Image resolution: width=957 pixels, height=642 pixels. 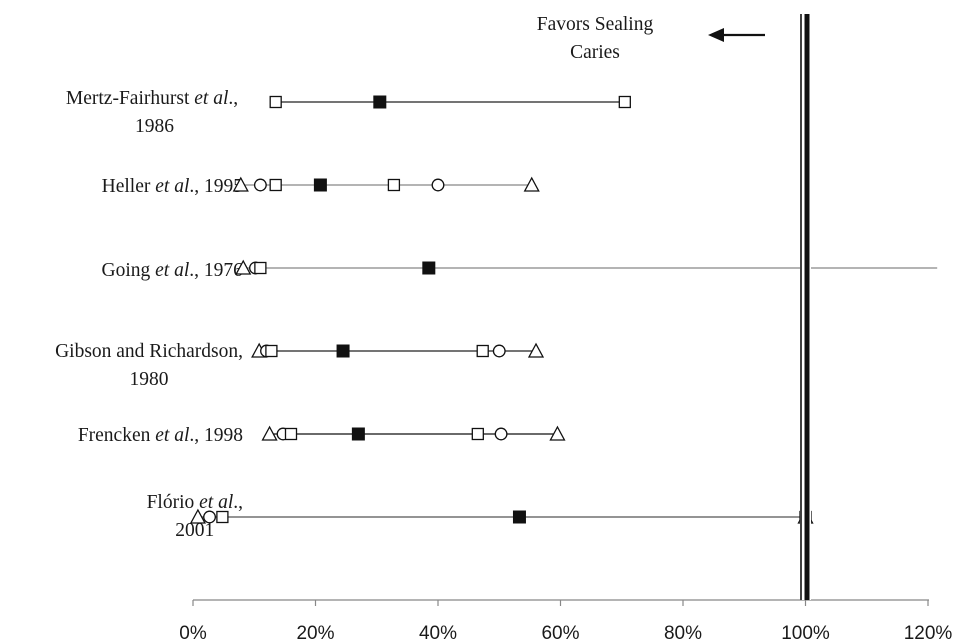 I want to click on study-label: Gibson and Richardson, 1980, so click(x=149, y=365).